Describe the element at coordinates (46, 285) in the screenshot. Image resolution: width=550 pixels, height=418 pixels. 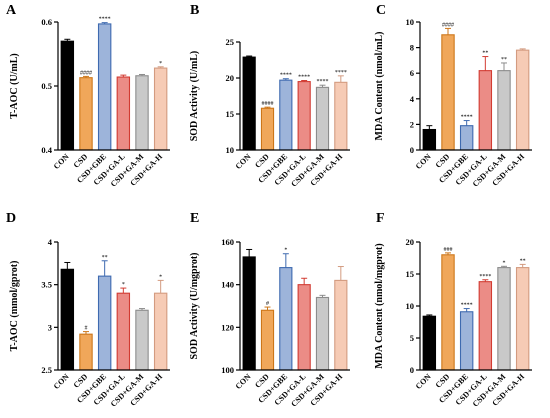
I see `y-tick-label: 3.5` at that location.